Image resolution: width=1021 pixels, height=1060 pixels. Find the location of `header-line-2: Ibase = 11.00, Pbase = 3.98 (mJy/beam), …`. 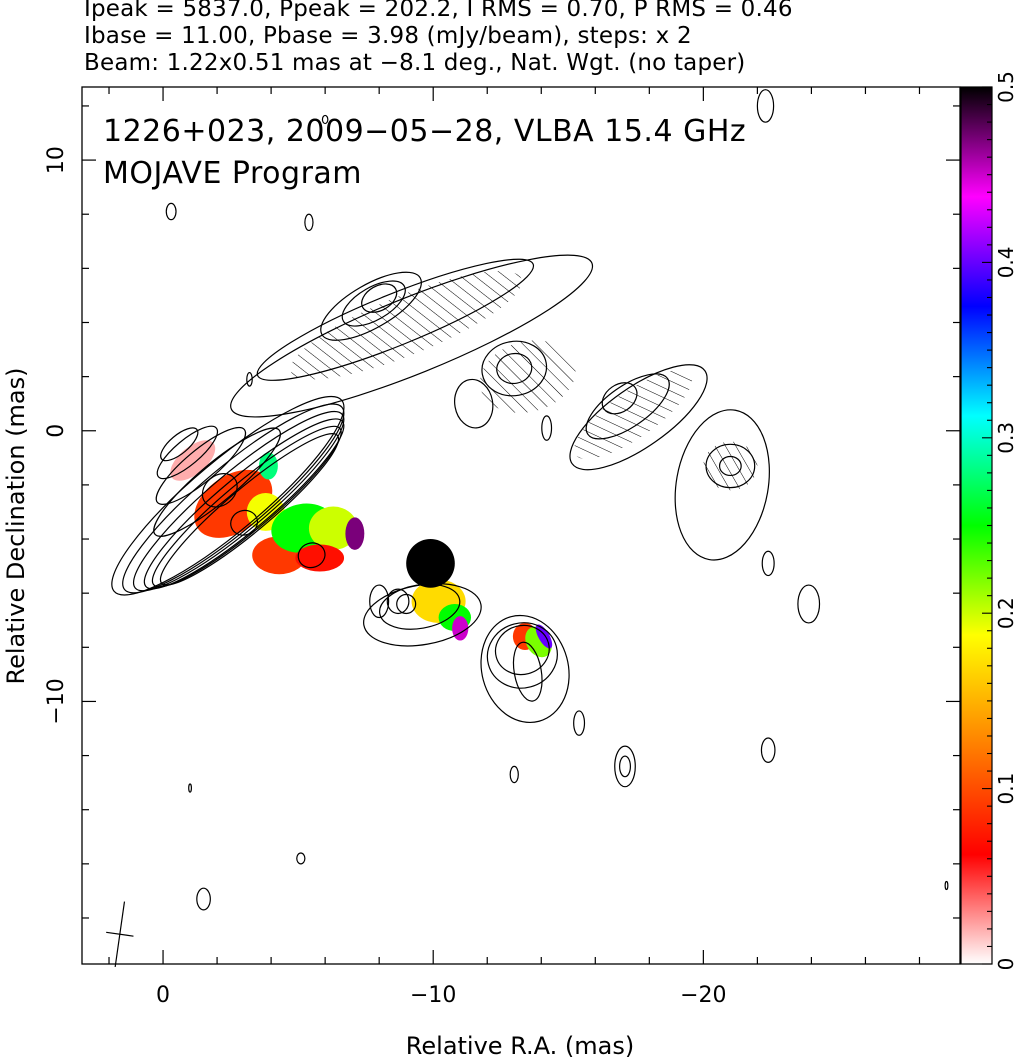

header-line-2: Ibase = 11.00, Pbase = 3.98 (mJy/beam), … is located at coordinates (388, 36).